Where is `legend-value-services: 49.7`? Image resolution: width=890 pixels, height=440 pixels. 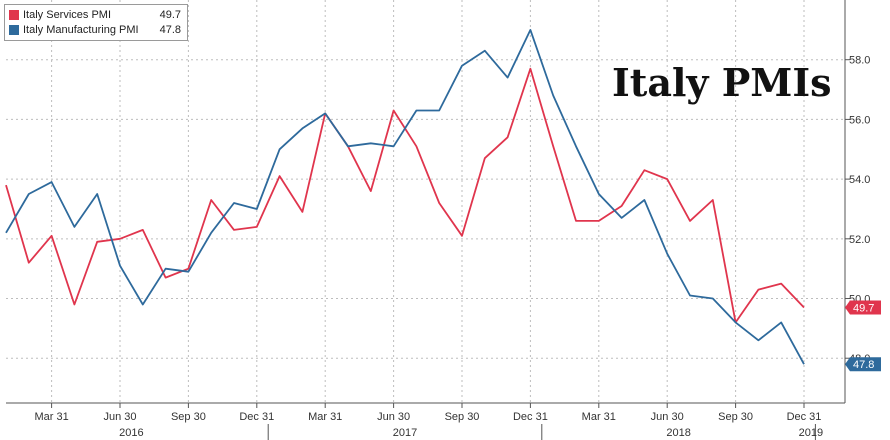
legend-value-services: 49.7 is located at coordinates (170, 14).